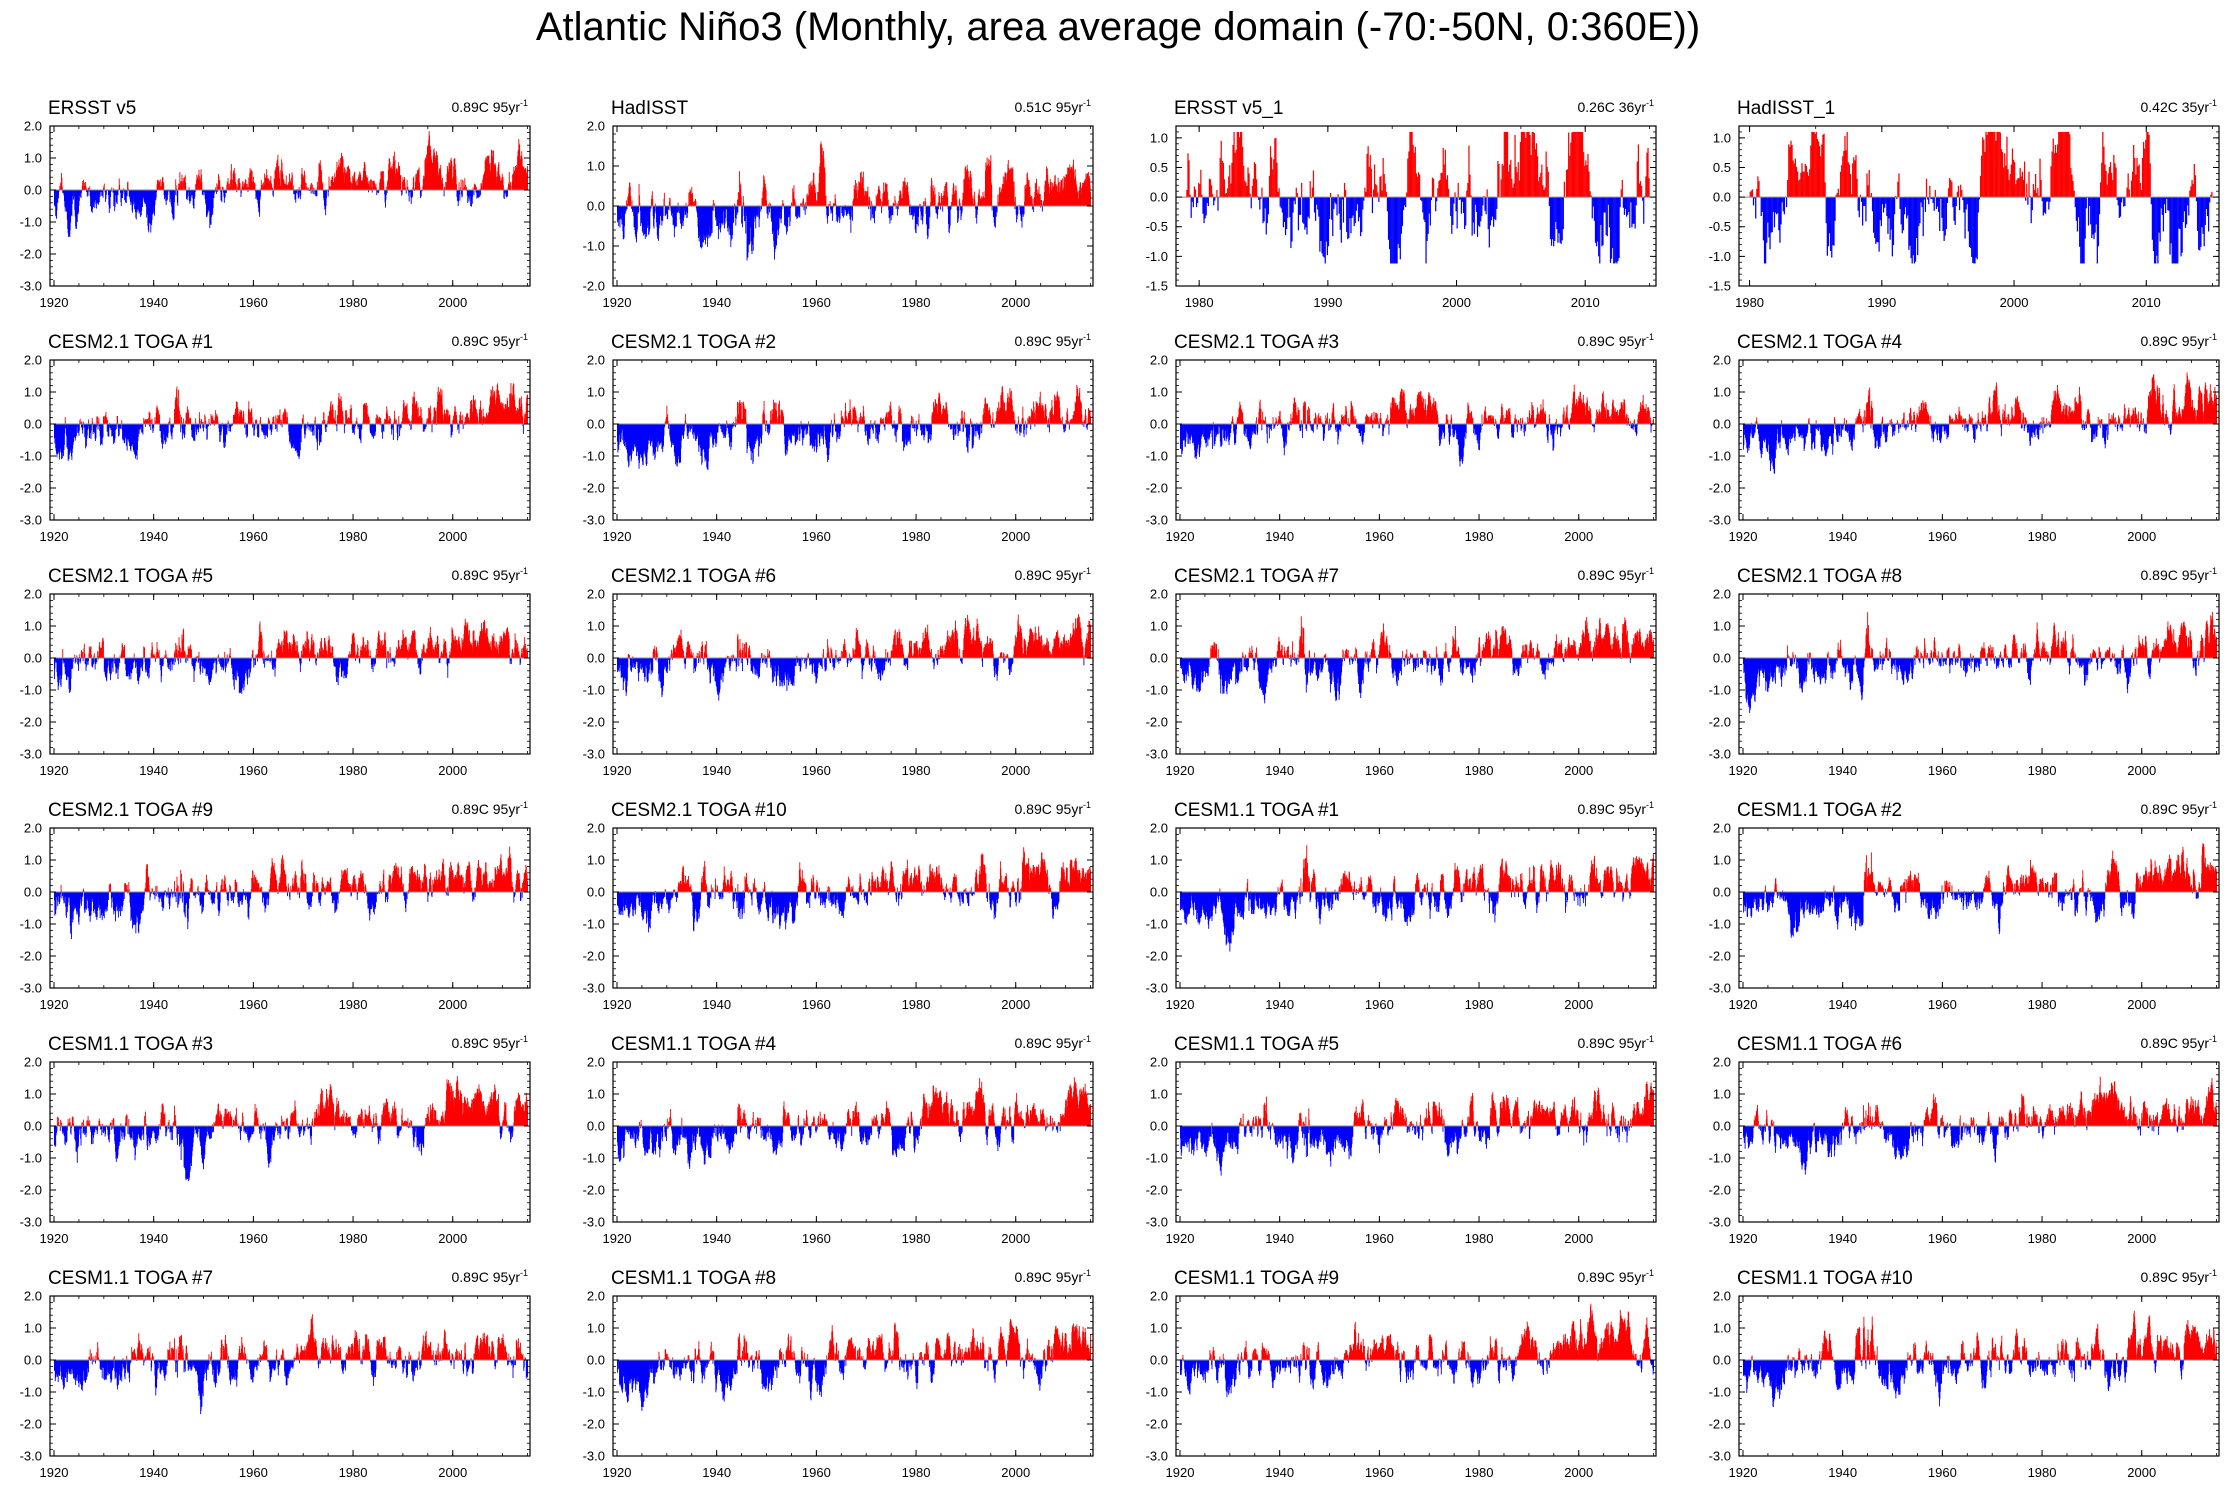 Image resolution: width=2236 pixels, height=1495 pixels. I want to click on bar-series, so click(290, 184).